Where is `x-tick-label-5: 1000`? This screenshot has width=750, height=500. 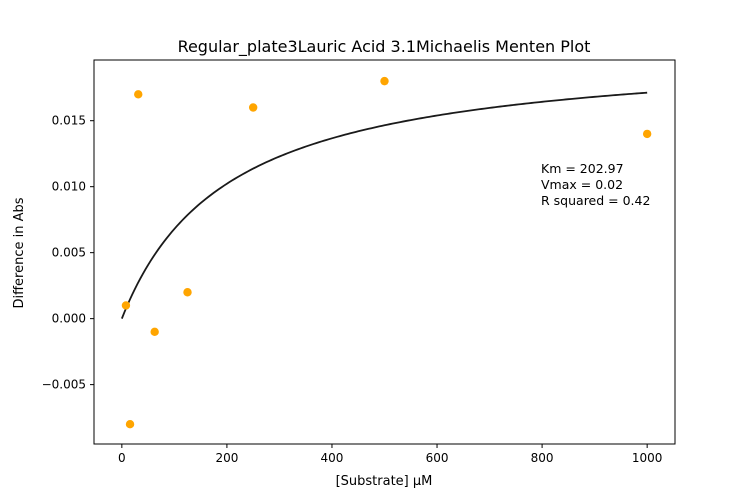
x-tick-label-5: 1000 is located at coordinates (647, 458).